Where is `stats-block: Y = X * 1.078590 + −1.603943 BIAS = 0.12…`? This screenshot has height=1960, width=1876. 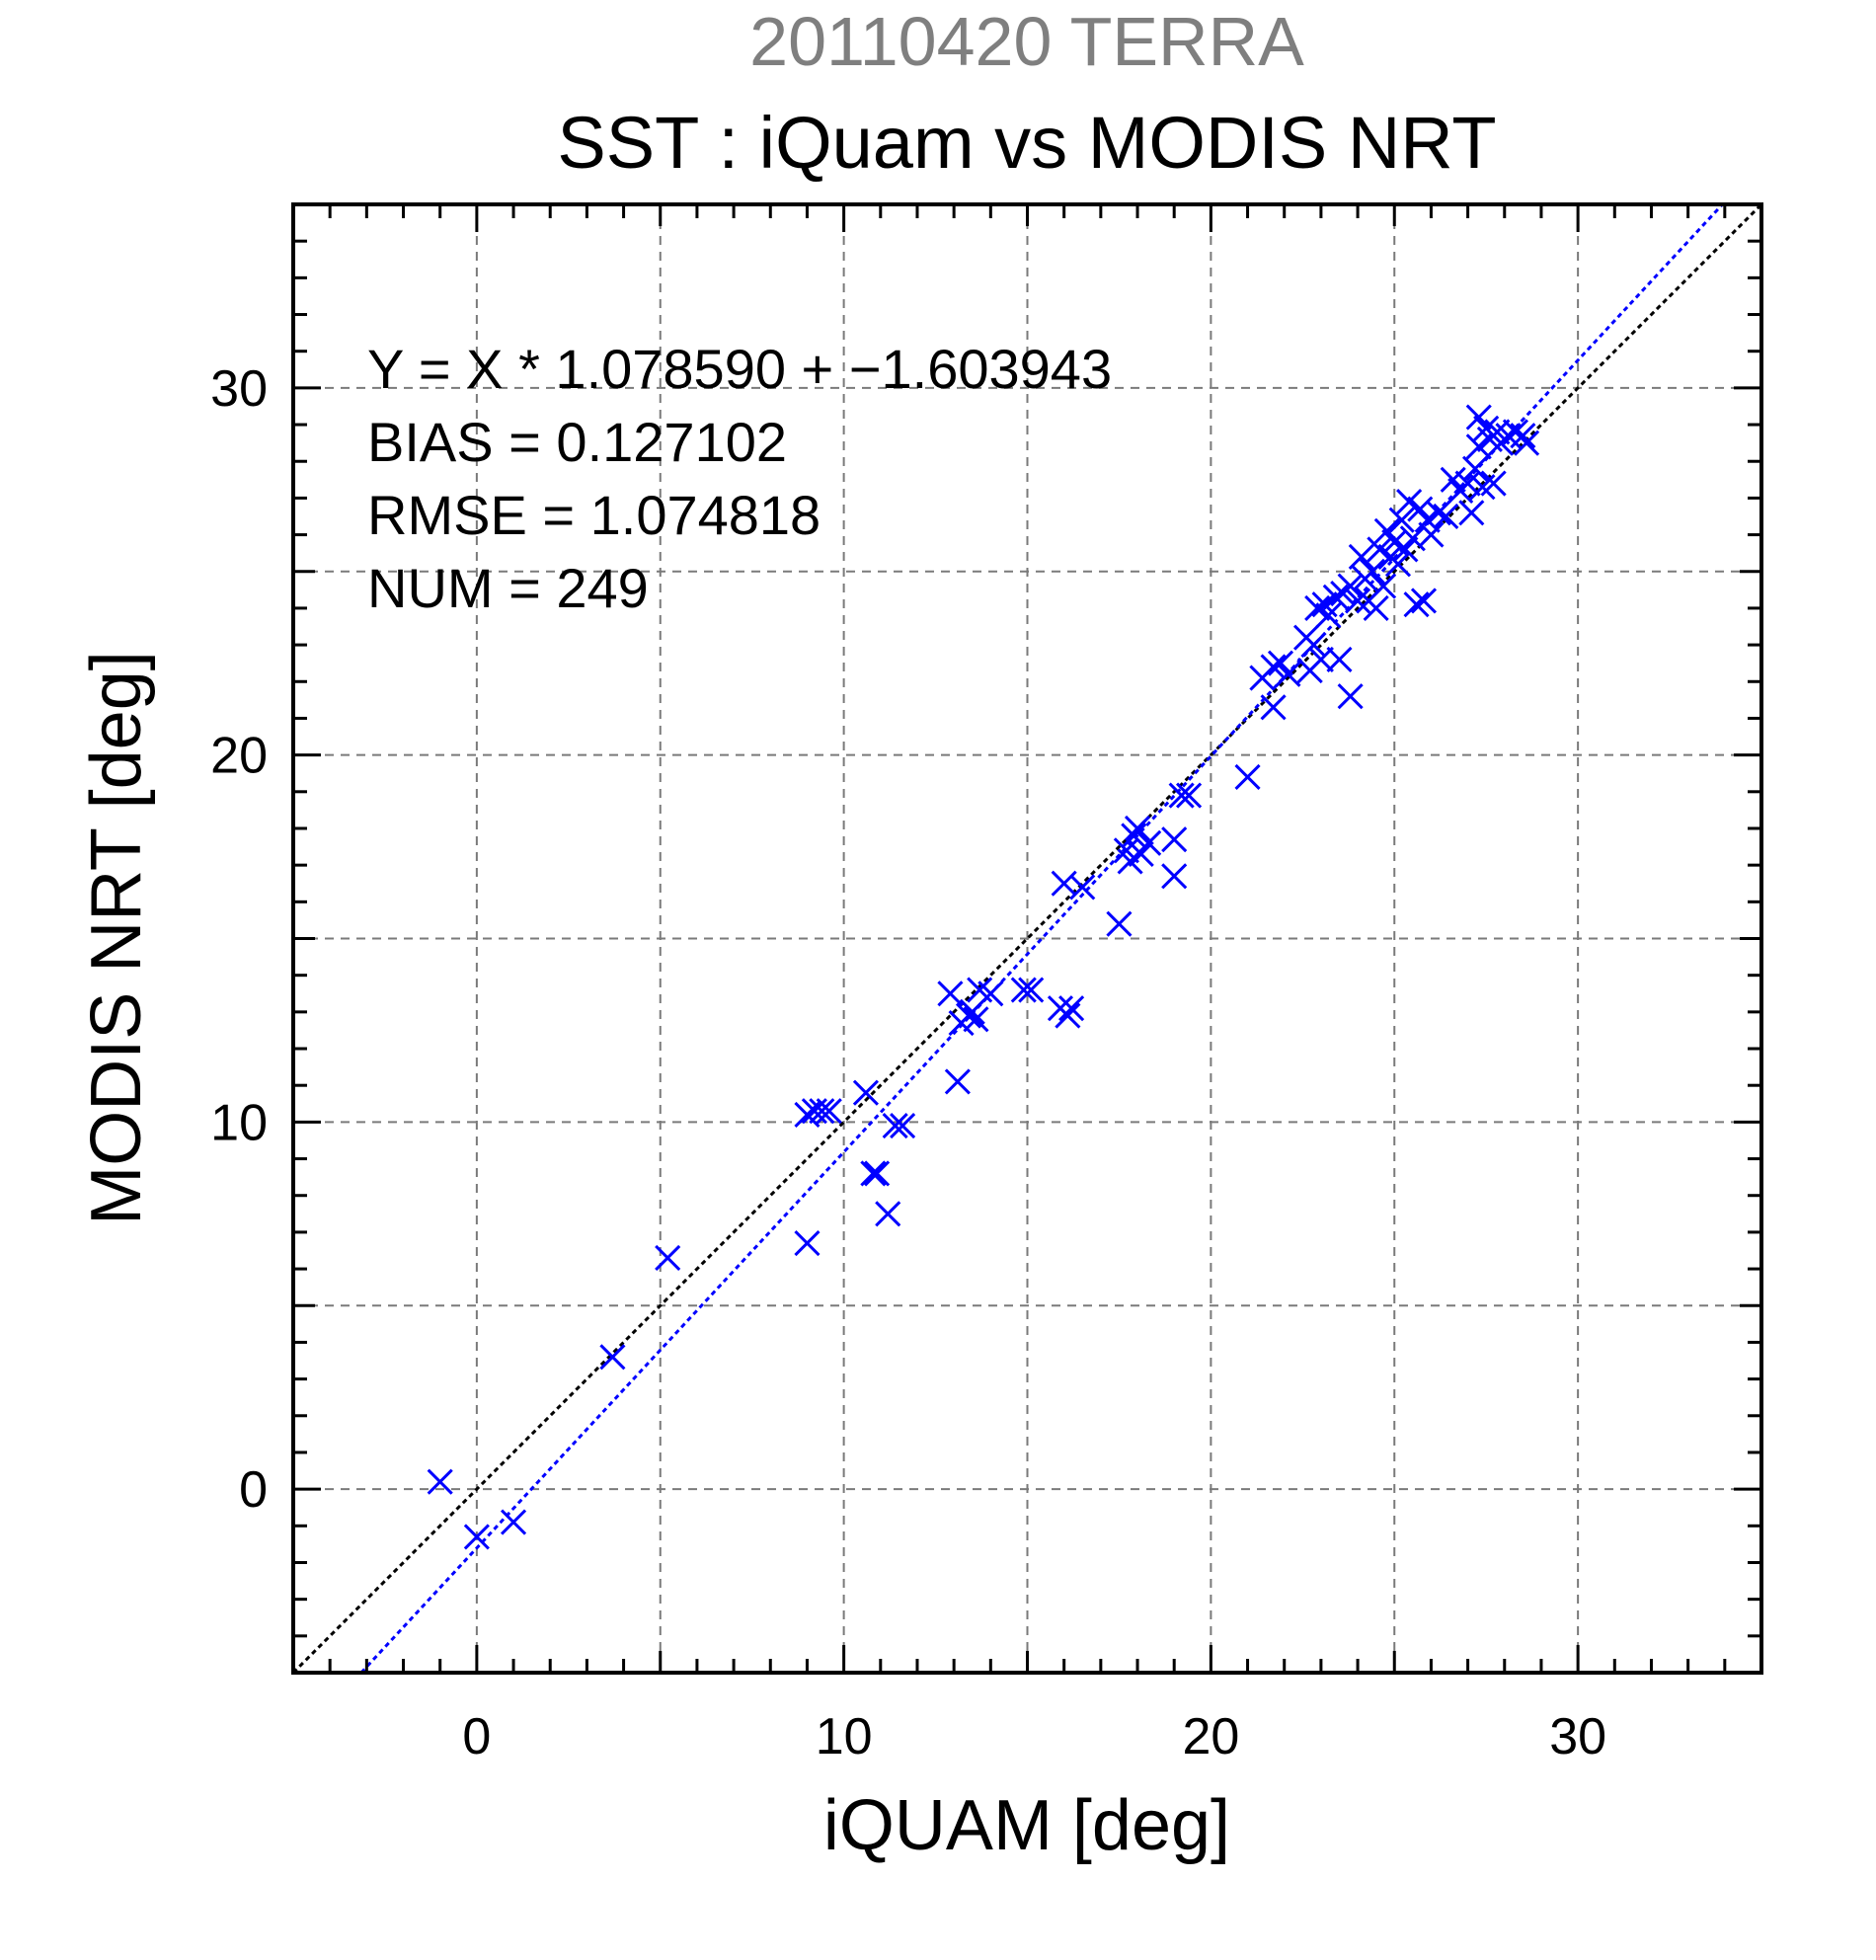
stats-block: Y = X * 1.078590 + −1.603943 BIAS = 0.12… is located at coordinates (740, 478).